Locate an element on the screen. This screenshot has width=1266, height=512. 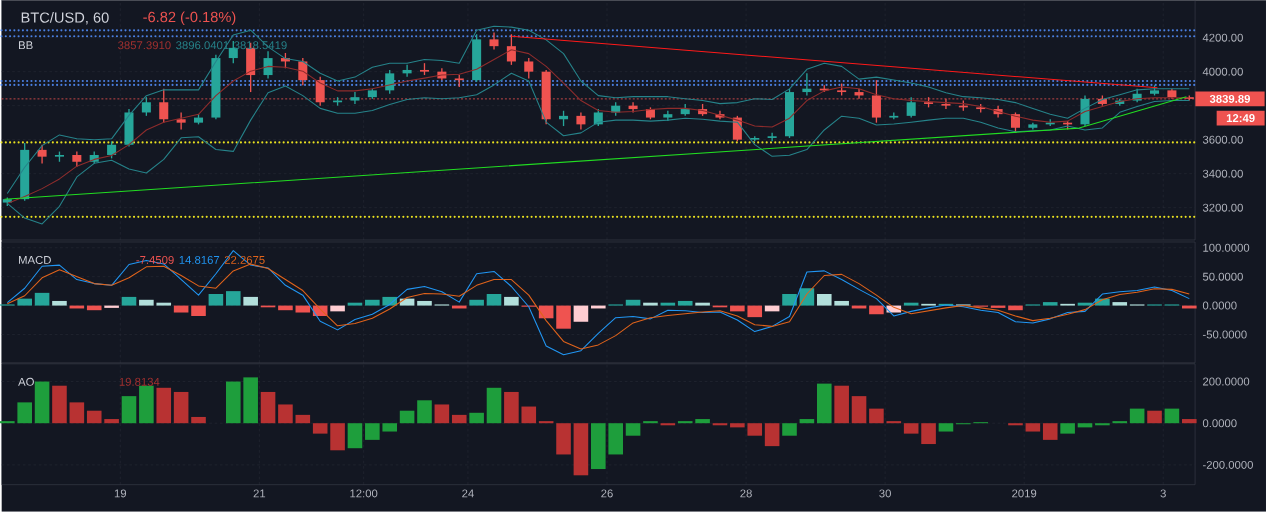
y-tick-label: 100.0000 is located at coordinates (1226, 247).